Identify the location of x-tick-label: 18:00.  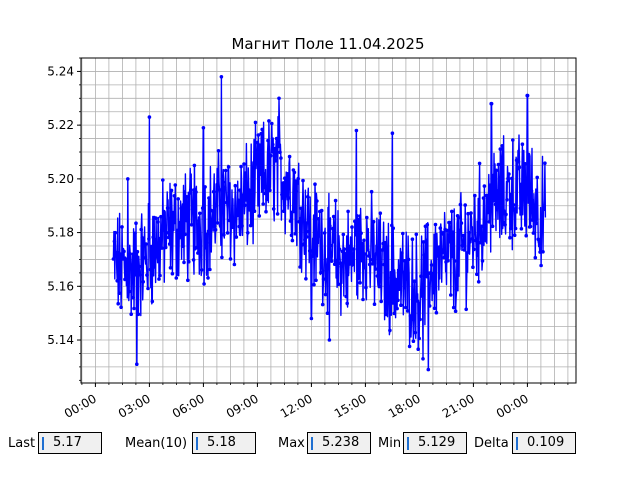
(404, 405).